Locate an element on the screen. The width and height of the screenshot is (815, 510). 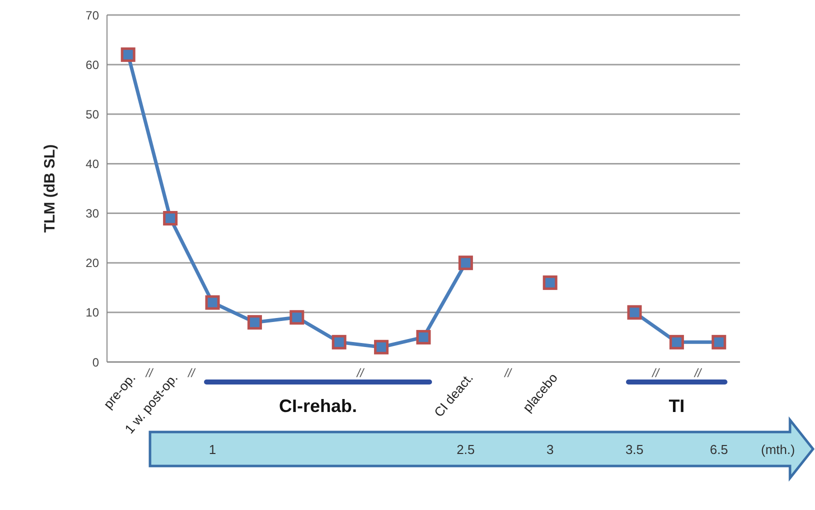
text: 6.5 is located at coordinates (719, 449).